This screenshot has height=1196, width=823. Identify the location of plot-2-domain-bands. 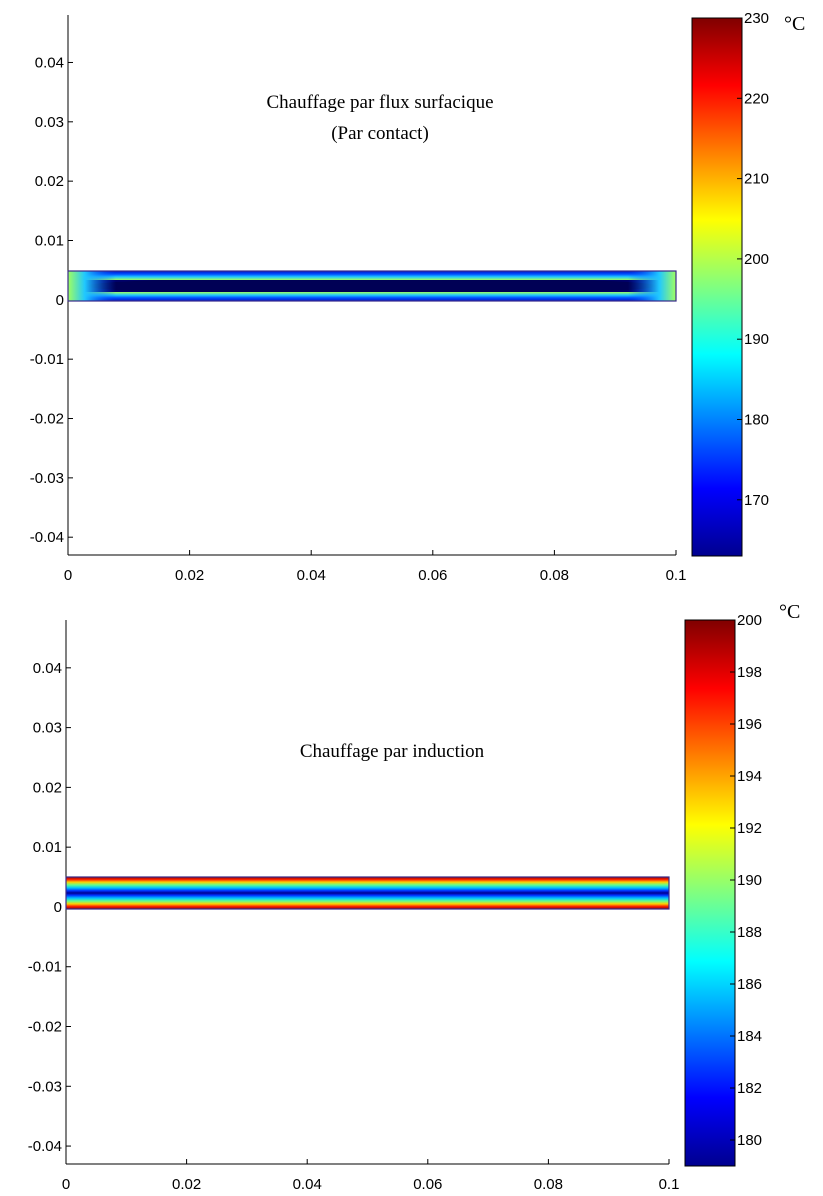
(367, 893).